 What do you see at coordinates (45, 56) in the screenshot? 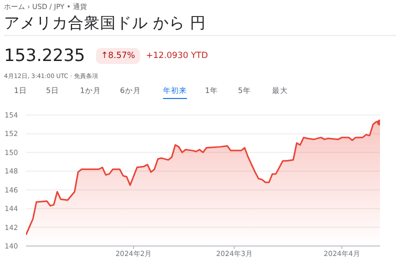
I see `text: 153.2235` at bounding box center [45, 56].